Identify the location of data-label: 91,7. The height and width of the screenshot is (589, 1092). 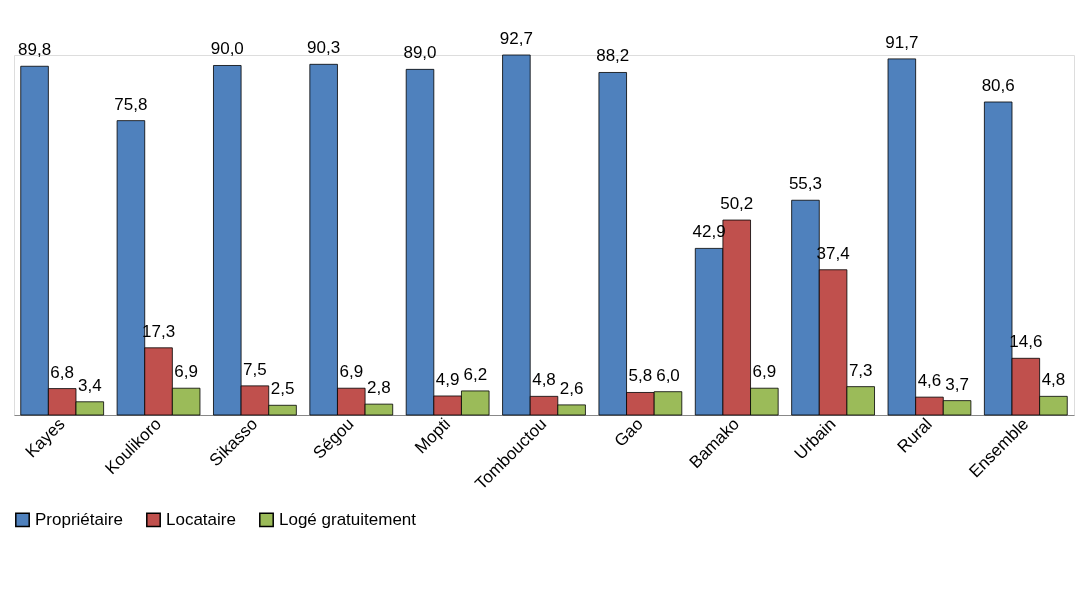
(902, 42).